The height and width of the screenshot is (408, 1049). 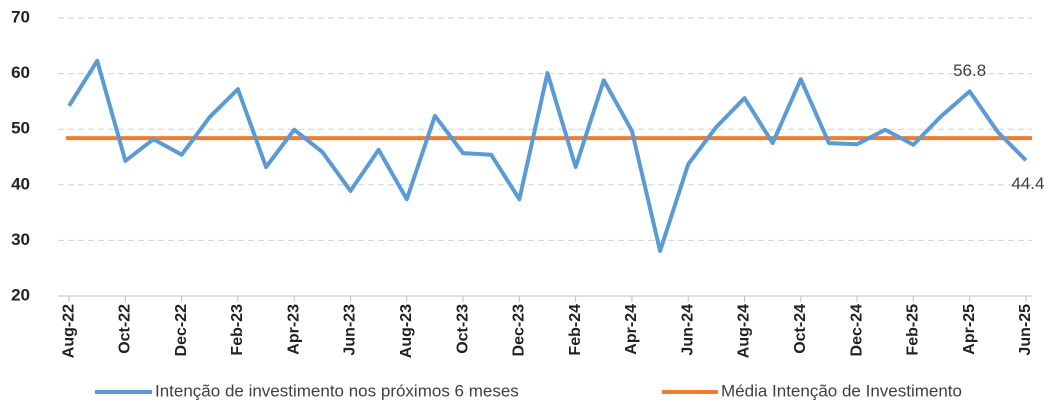 I want to click on y-tick-label: 20, so click(x=20, y=294).